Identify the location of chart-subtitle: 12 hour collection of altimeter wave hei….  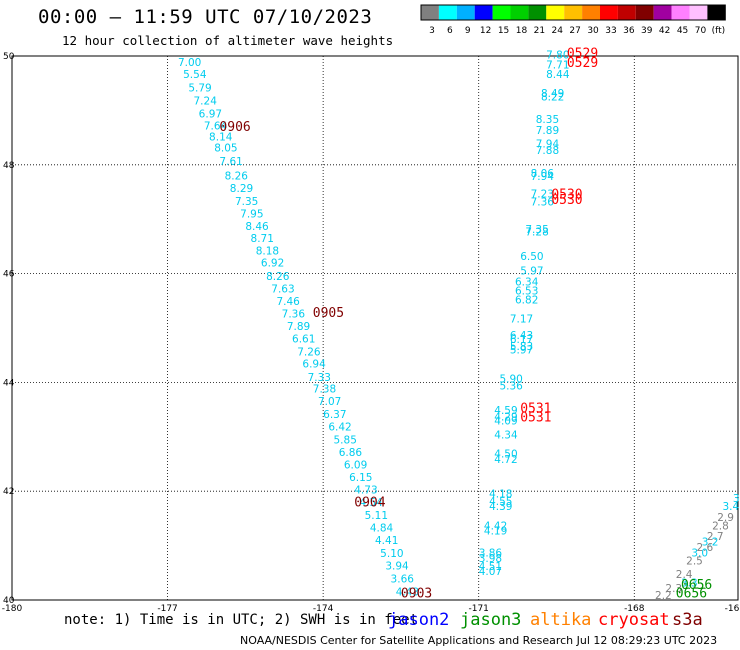
(228, 40).